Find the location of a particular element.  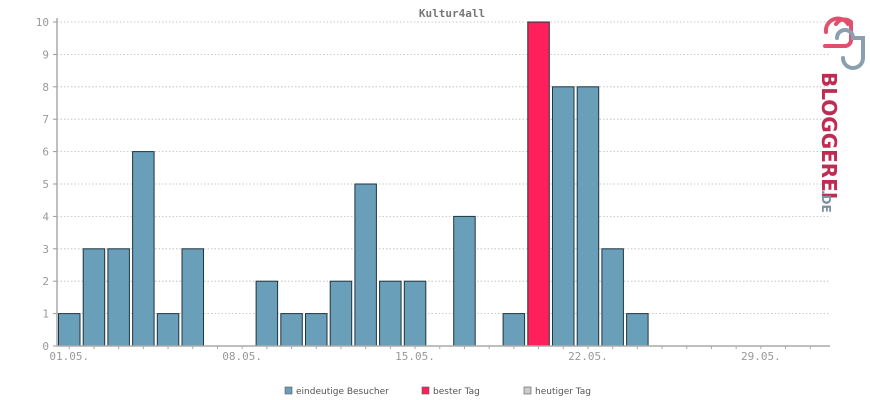

x-tick-label: 29.05. is located at coordinates (761, 356).